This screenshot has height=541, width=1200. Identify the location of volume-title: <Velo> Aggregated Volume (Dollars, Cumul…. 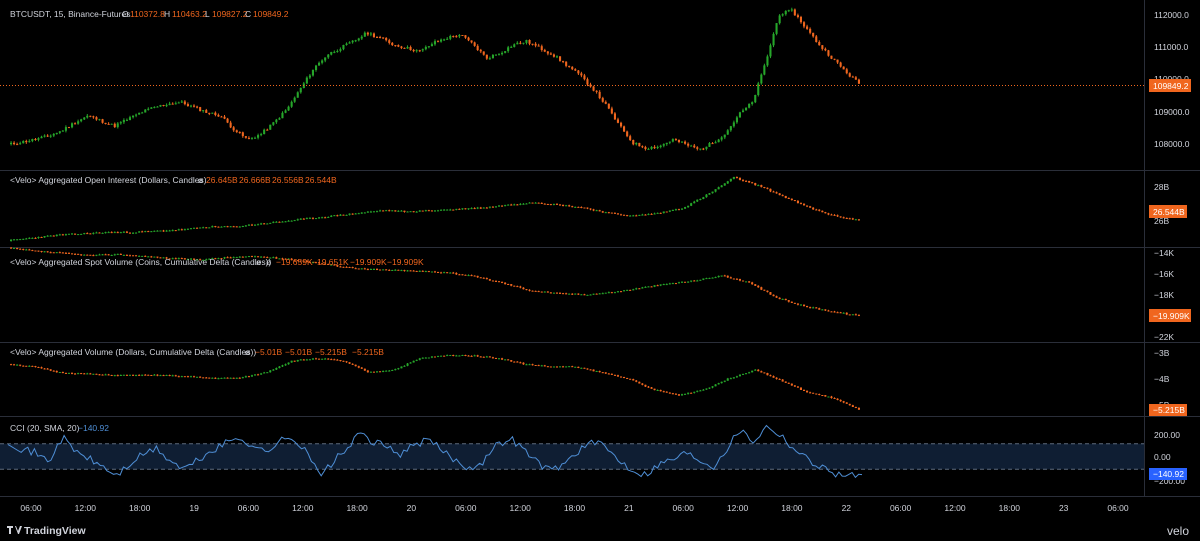
(133, 352).